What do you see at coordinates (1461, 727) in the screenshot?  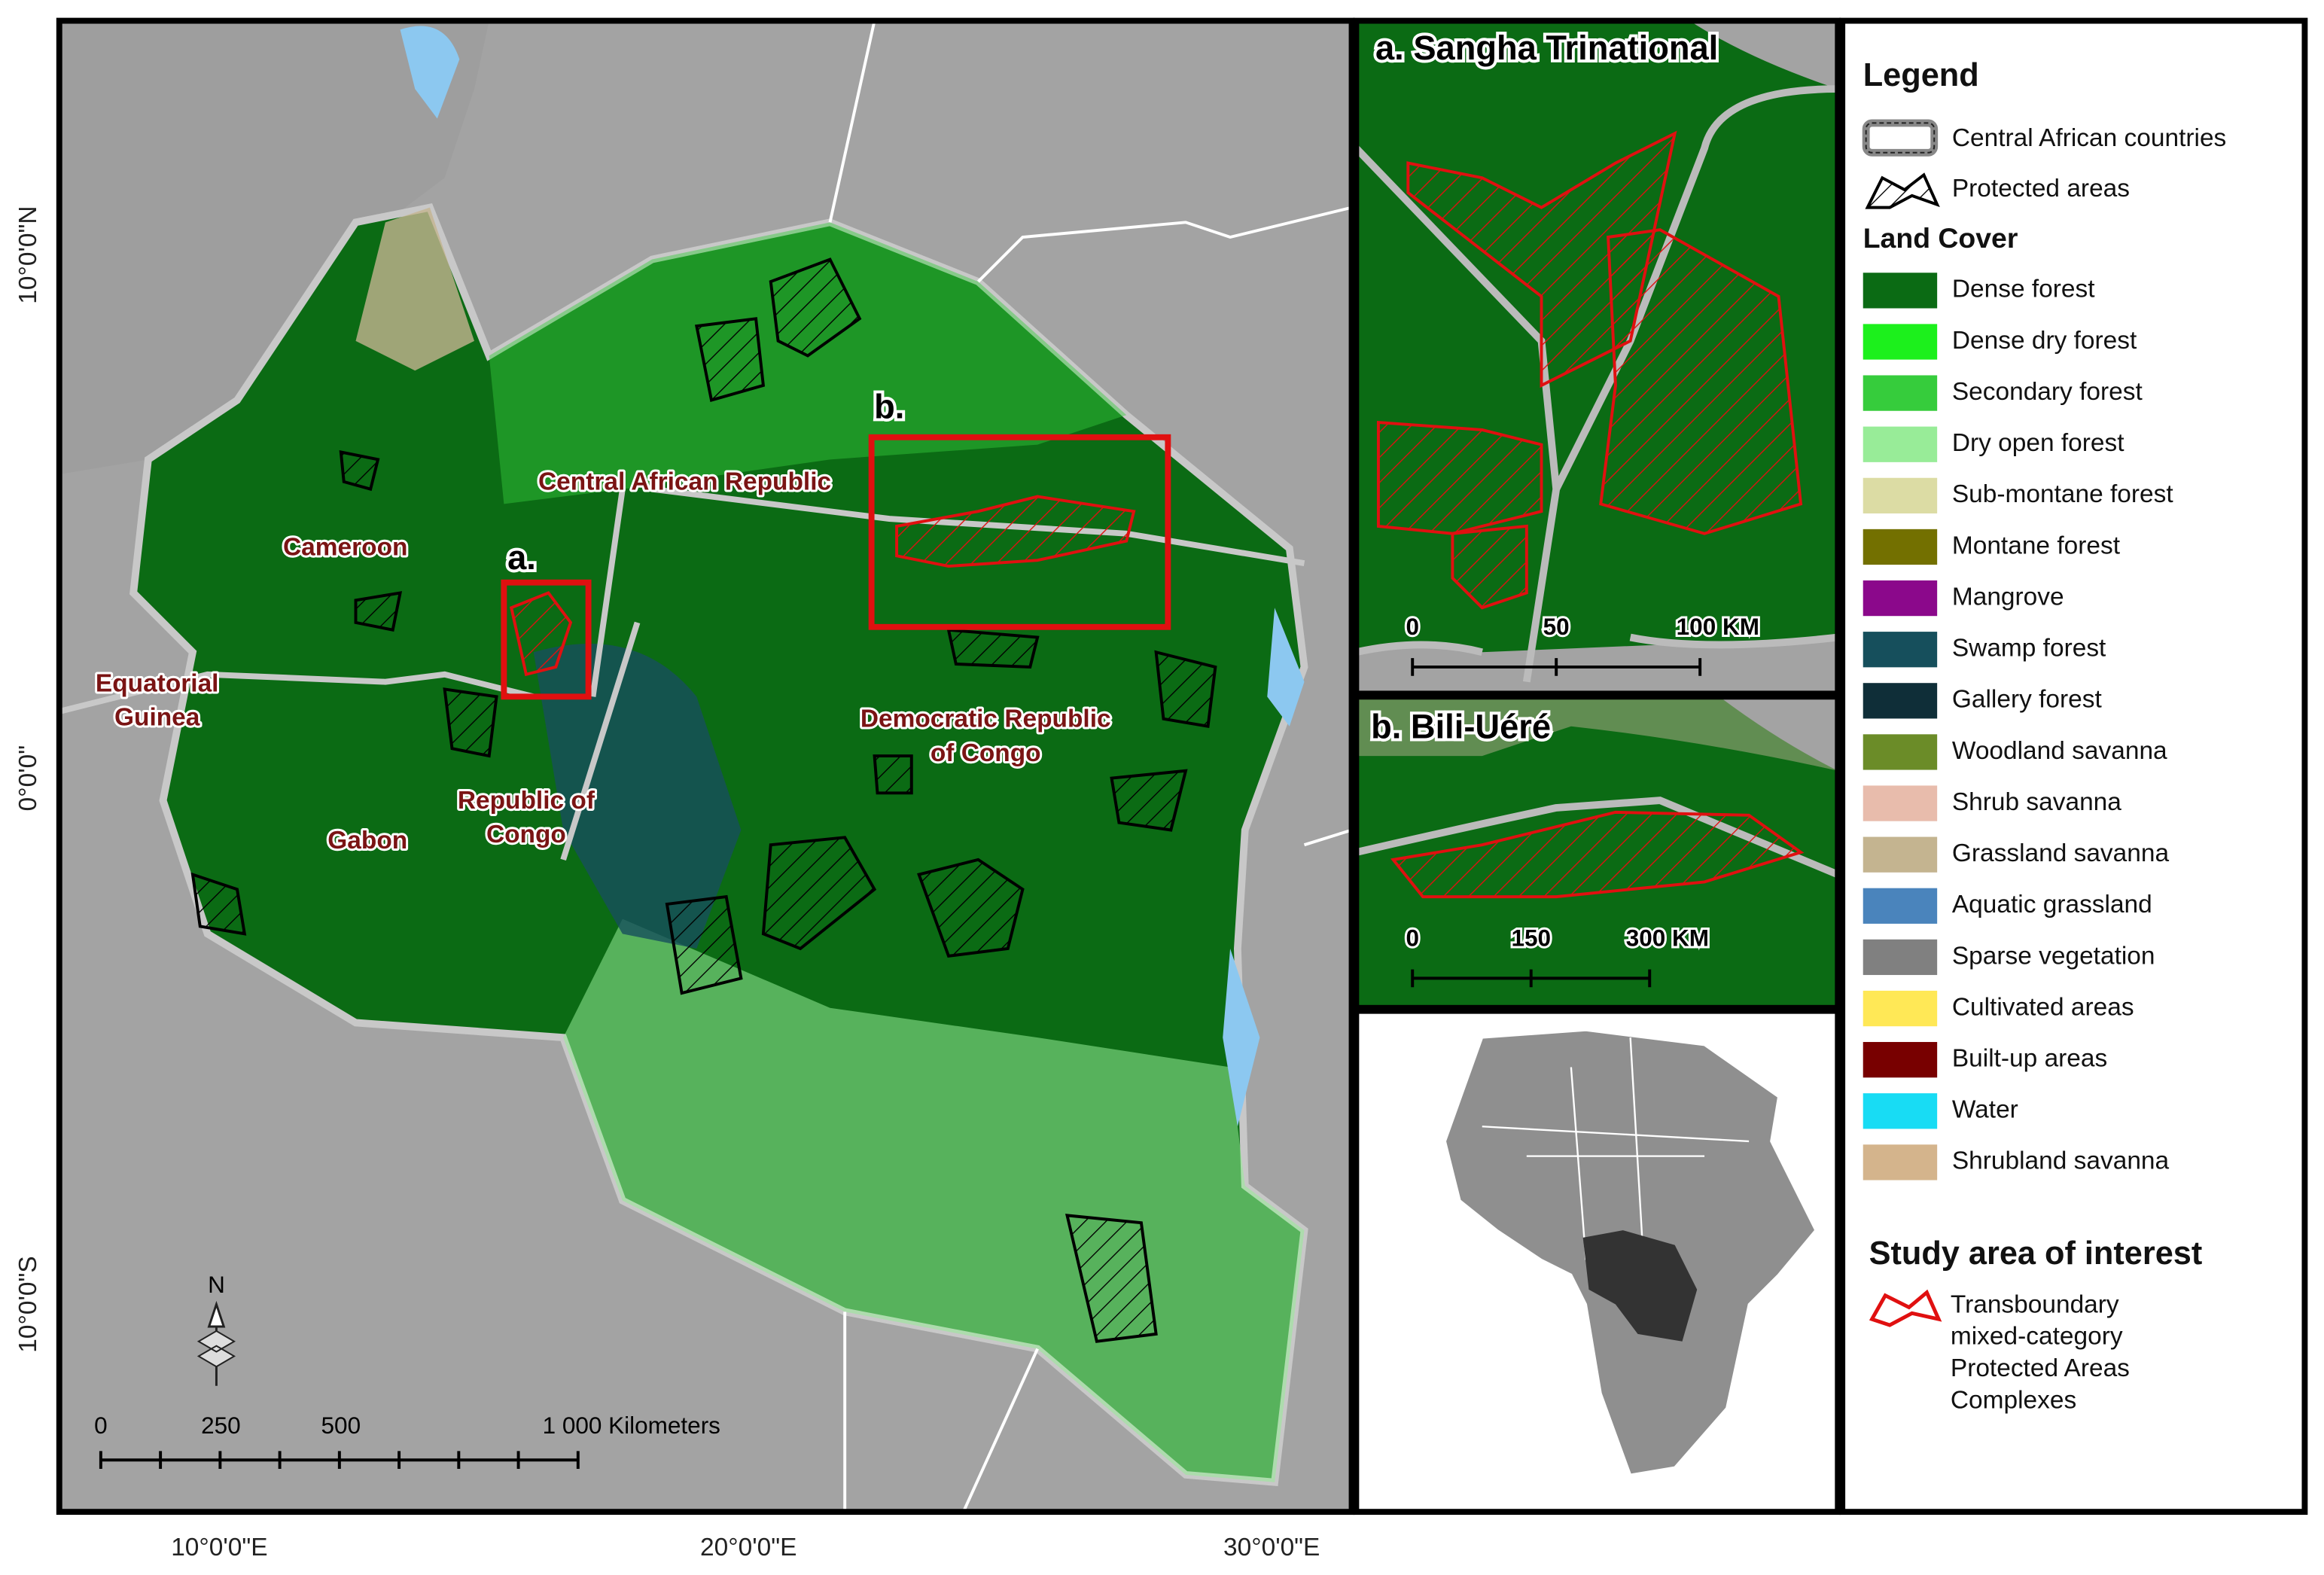 I see `inset-title: b. Bili-Uéré` at bounding box center [1461, 727].